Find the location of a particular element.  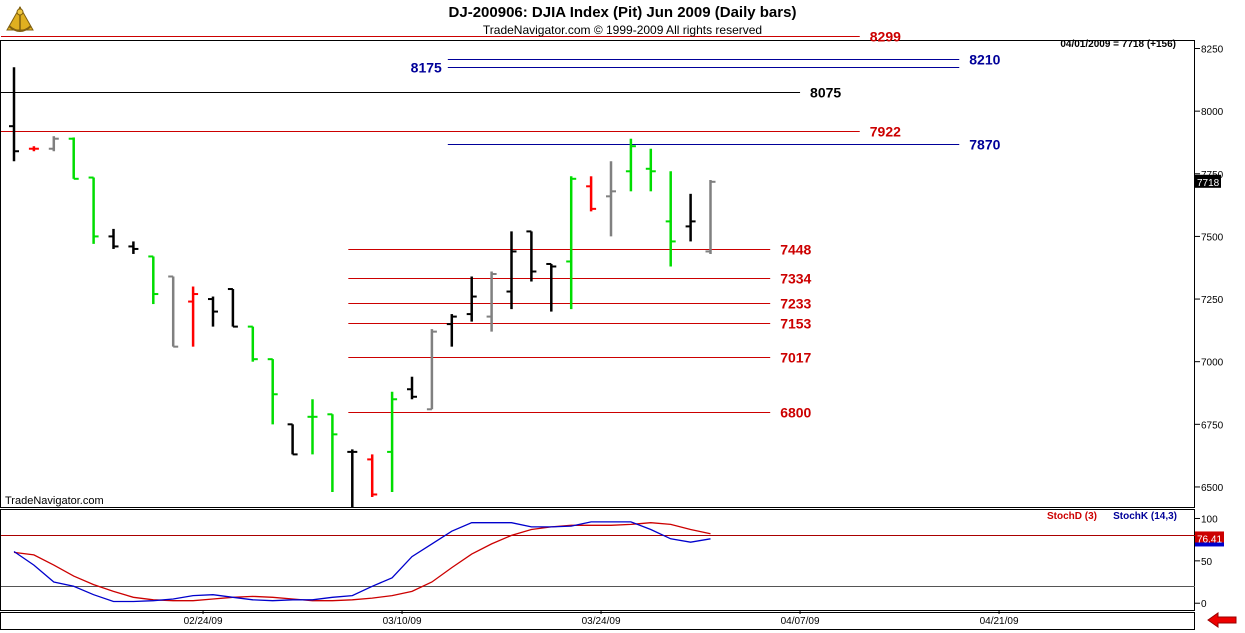

level-label: 7153 is located at coordinates (795, 324).